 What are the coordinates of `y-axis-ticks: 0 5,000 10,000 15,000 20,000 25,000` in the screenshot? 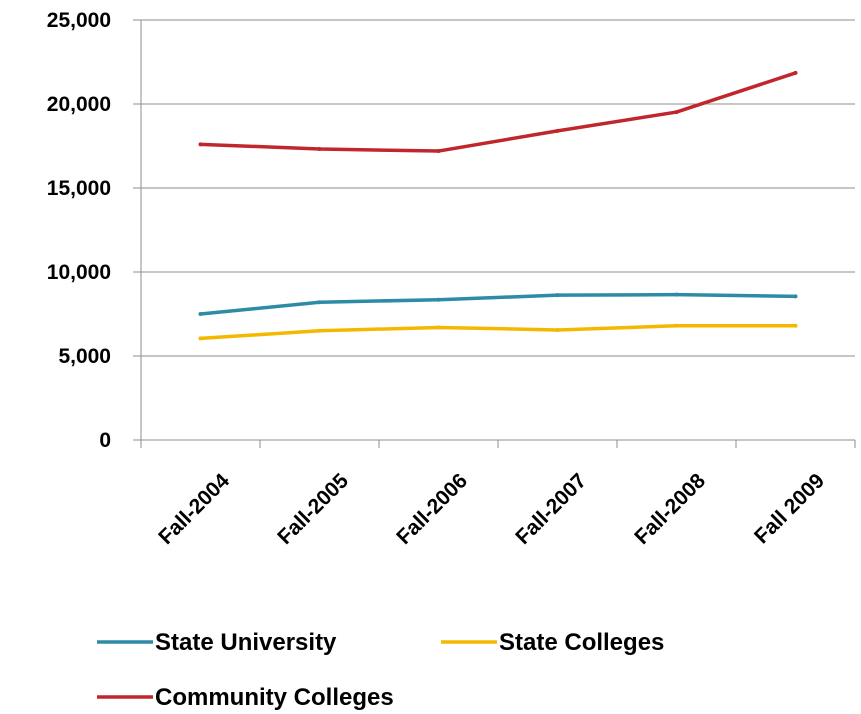 It's located at (79, 230).